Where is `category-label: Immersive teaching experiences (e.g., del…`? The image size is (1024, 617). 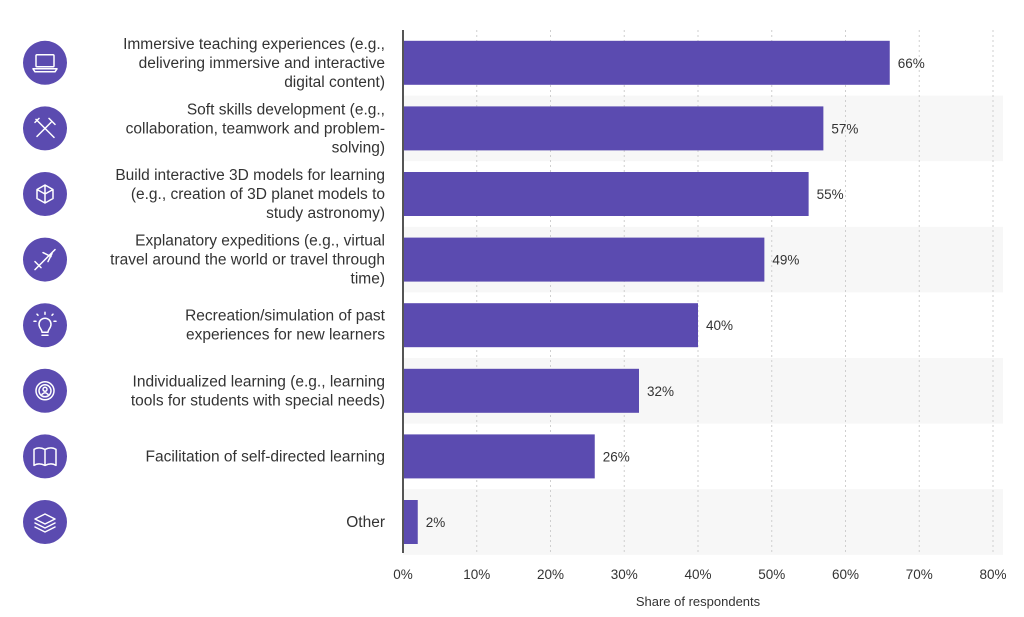 category-label: Immersive teaching experiences (e.g., del… is located at coordinates (254, 63).